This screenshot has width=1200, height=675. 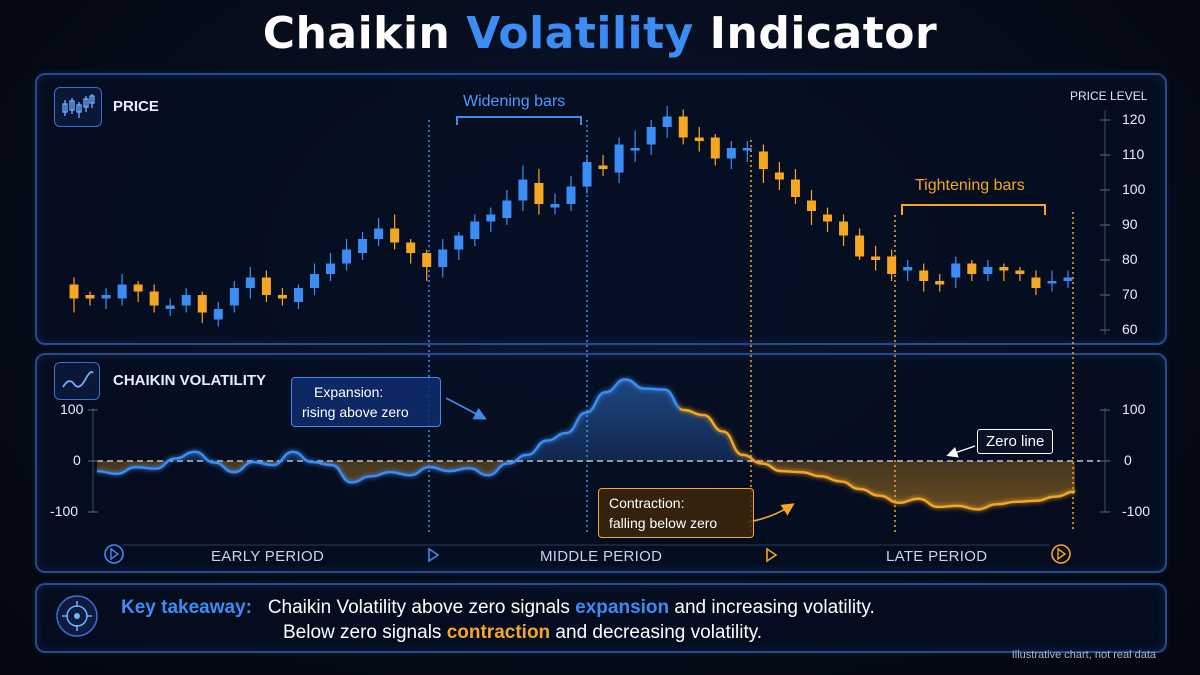 What do you see at coordinates (1130, 224) in the screenshot?
I see `price-tick-label: 90` at bounding box center [1130, 224].